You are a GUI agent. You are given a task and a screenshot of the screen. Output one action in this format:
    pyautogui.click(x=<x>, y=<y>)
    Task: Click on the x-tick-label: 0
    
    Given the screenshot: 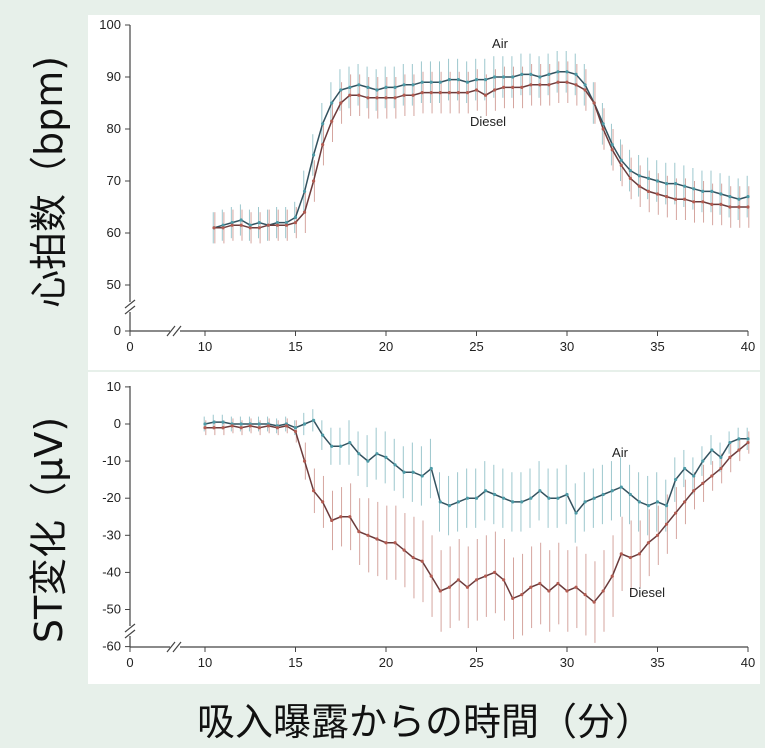 What is the action you would take?
    pyautogui.click(x=129, y=346)
    